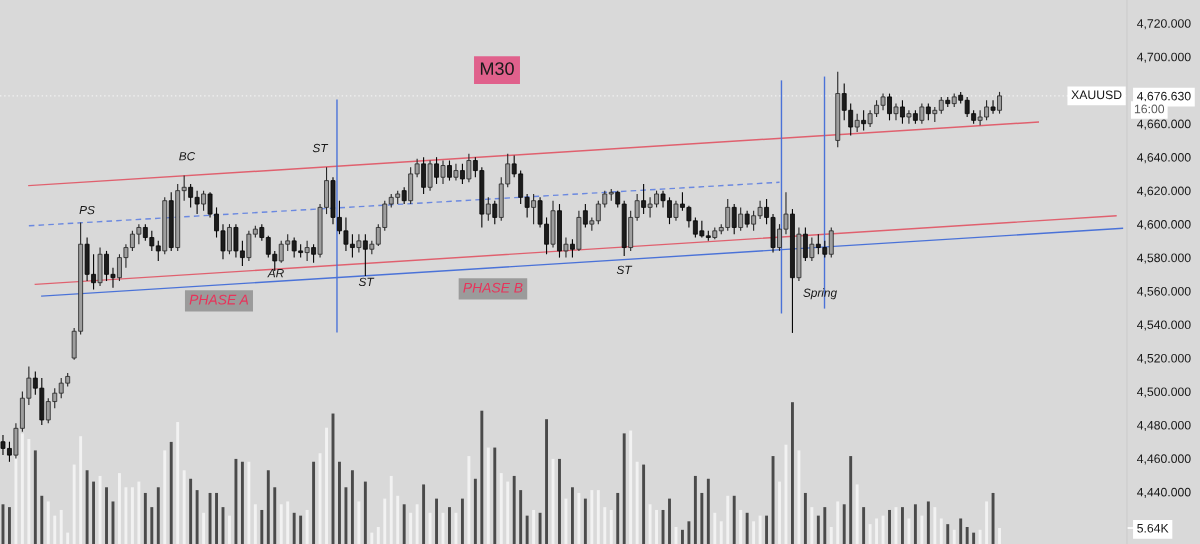 The height and width of the screenshot is (544, 1200). Describe the element at coordinates (1153, 528) in the screenshot. I see `y2-tick-label: 5.64K` at that location.